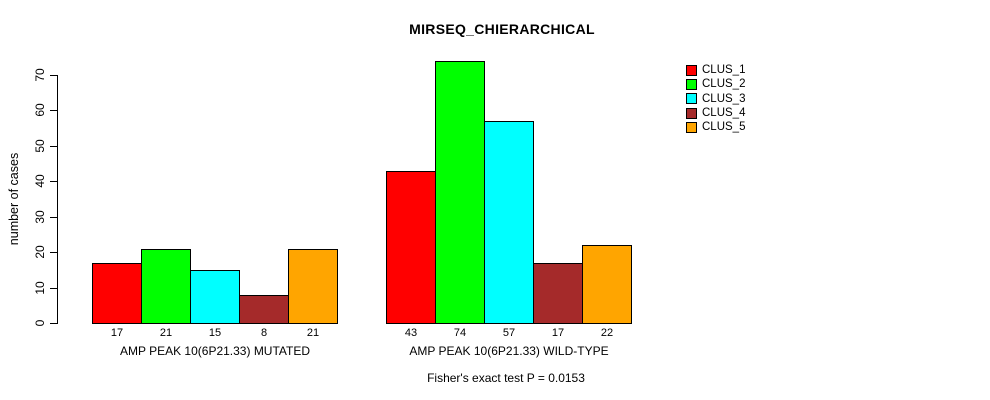 This screenshot has width=990, height=400. I want to click on bar-clus_4-group1, so click(264, 309).